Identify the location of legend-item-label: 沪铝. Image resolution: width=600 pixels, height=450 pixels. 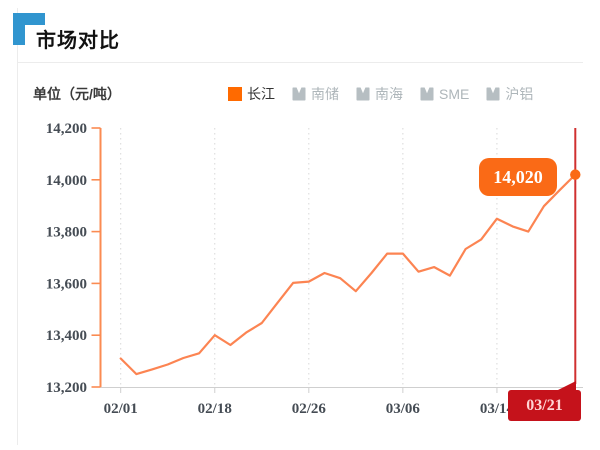
(519, 94).